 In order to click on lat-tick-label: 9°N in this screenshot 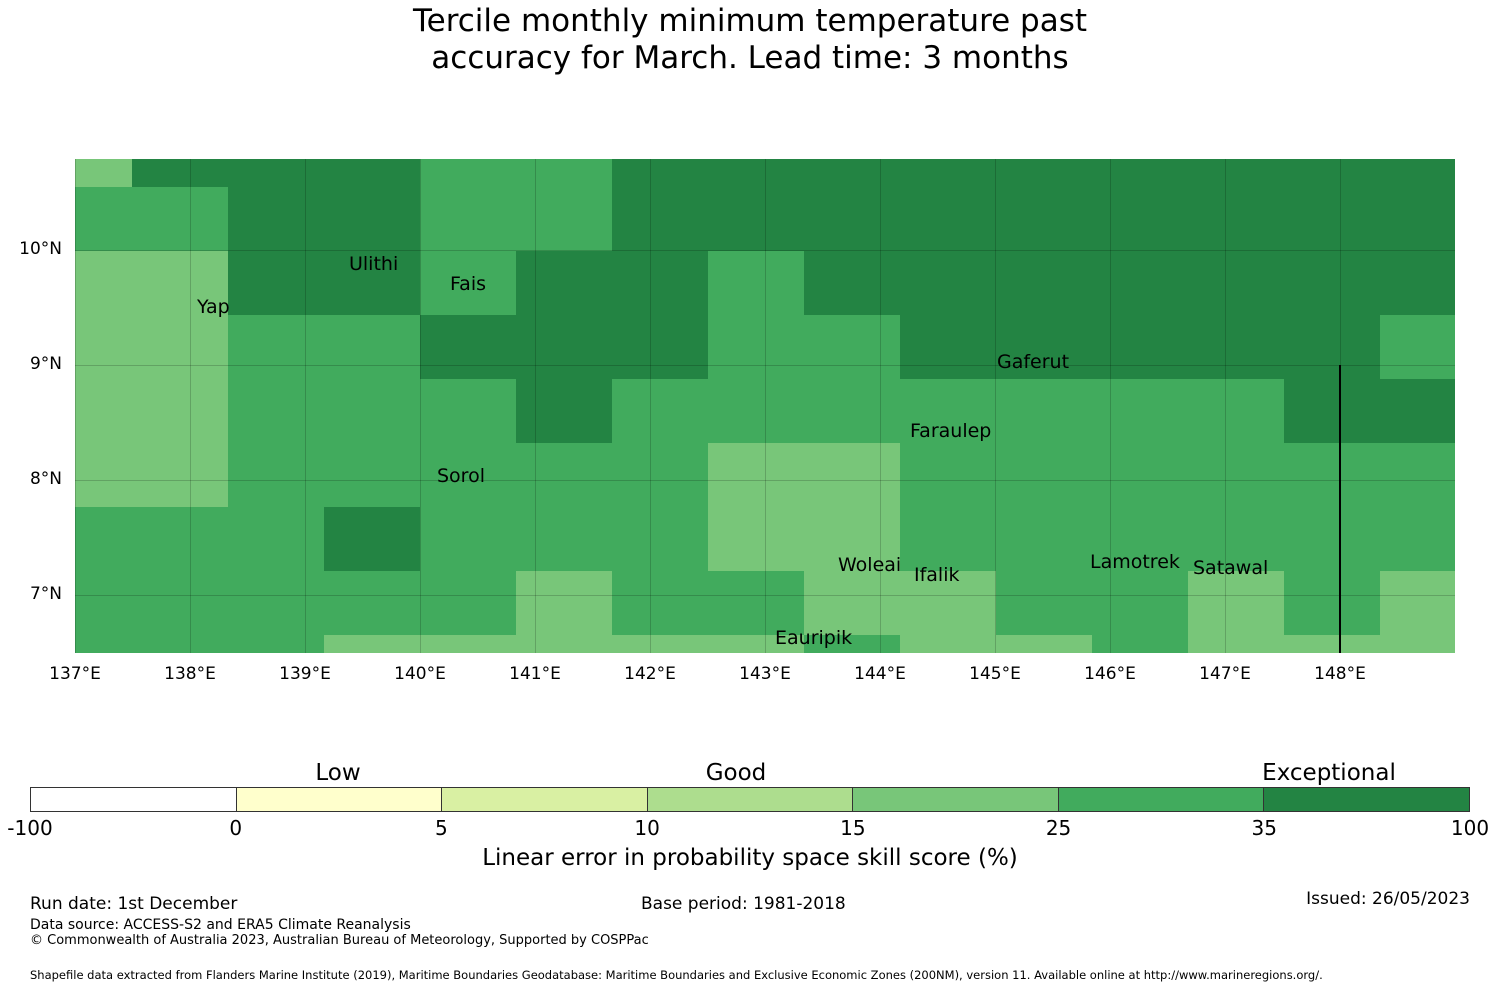, I will do `click(45, 364)`.